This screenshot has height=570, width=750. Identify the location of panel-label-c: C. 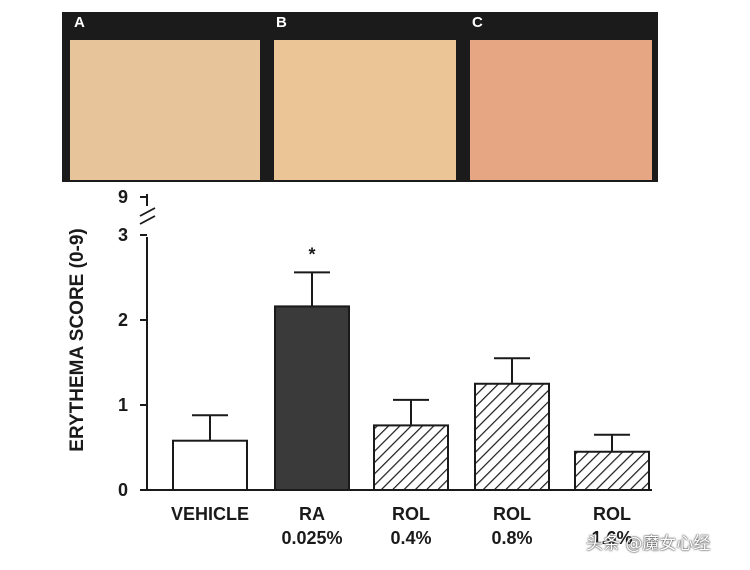
(477, 22).